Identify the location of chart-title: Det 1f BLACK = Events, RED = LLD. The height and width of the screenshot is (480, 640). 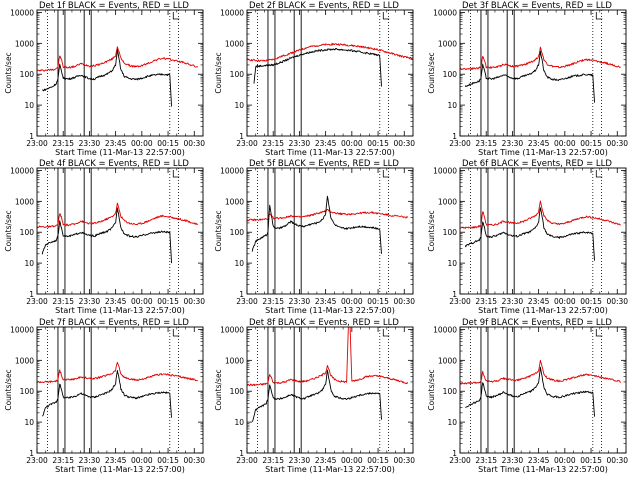
(114, 6).